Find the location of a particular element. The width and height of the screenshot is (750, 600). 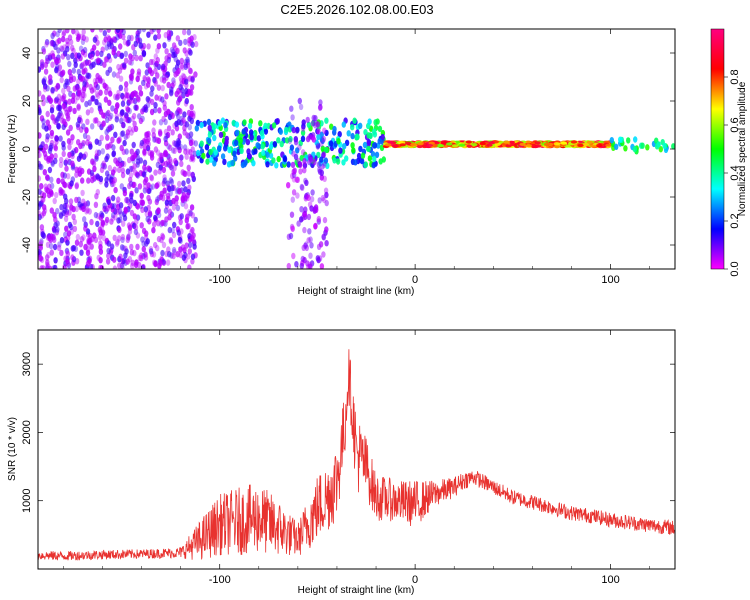

colorbar-tick-label: 0.6 is located at coordinates (735, 124).